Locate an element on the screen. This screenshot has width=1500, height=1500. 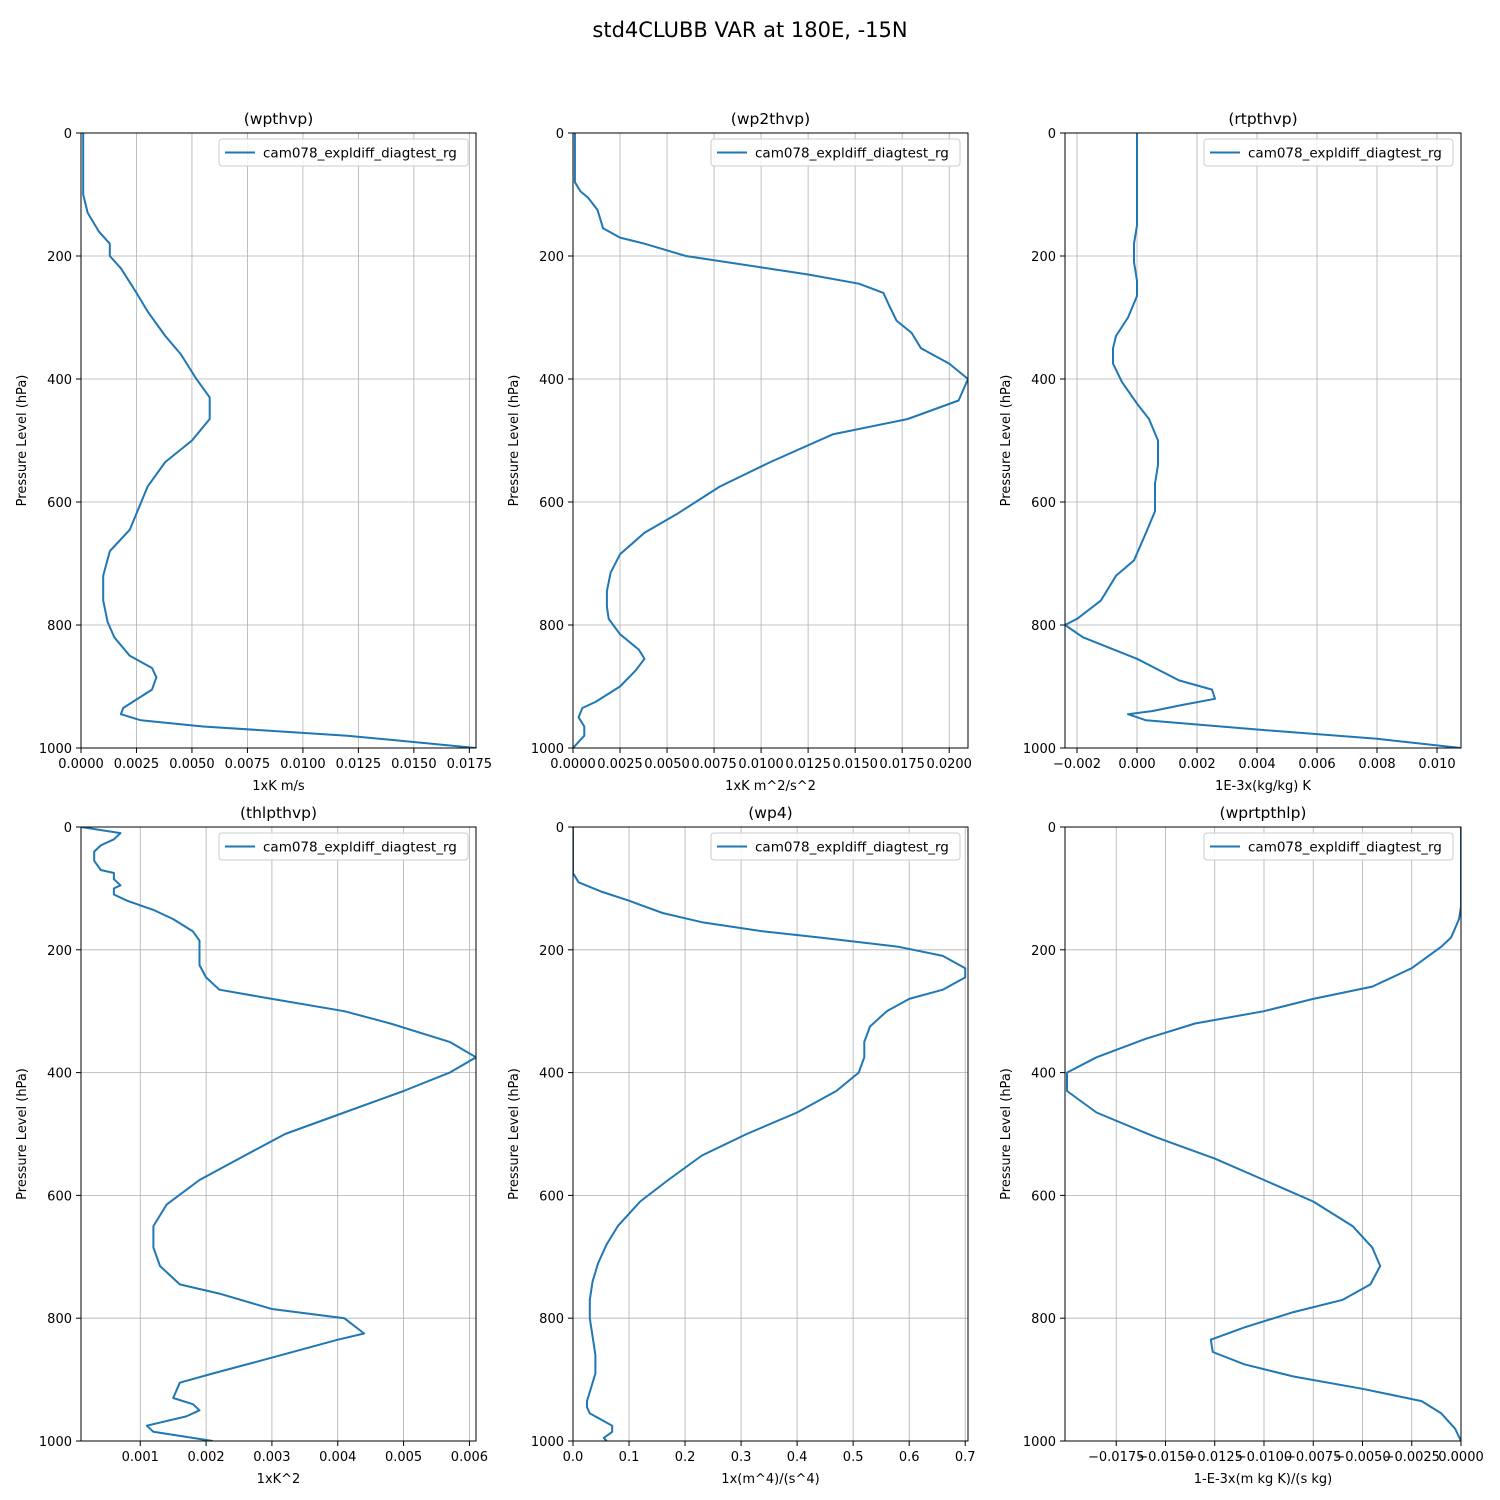
x-axis-label: 1xK m/s is located at coordinates (278, 786).